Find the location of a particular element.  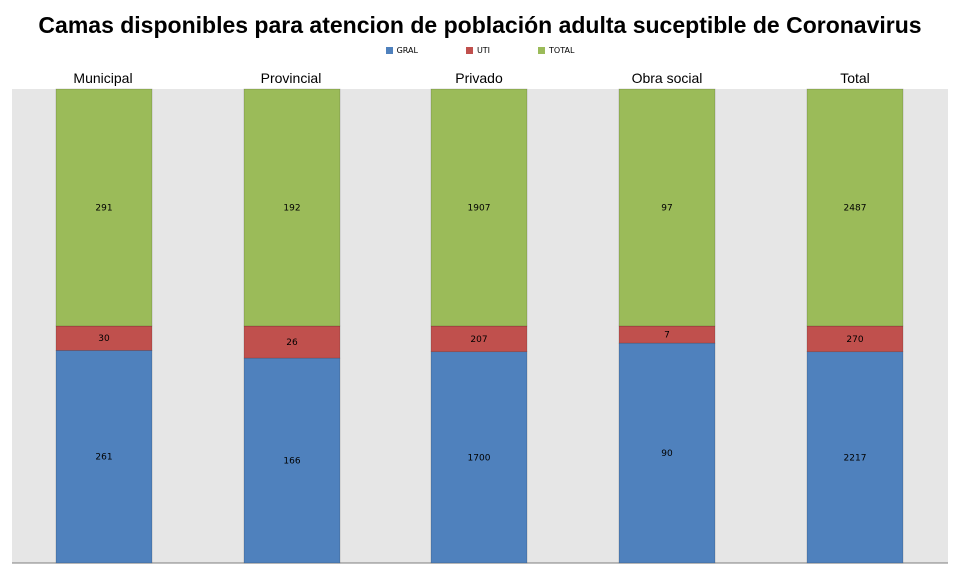

data-label-uti-provincial: 26 is located at coordinates (292, 343).